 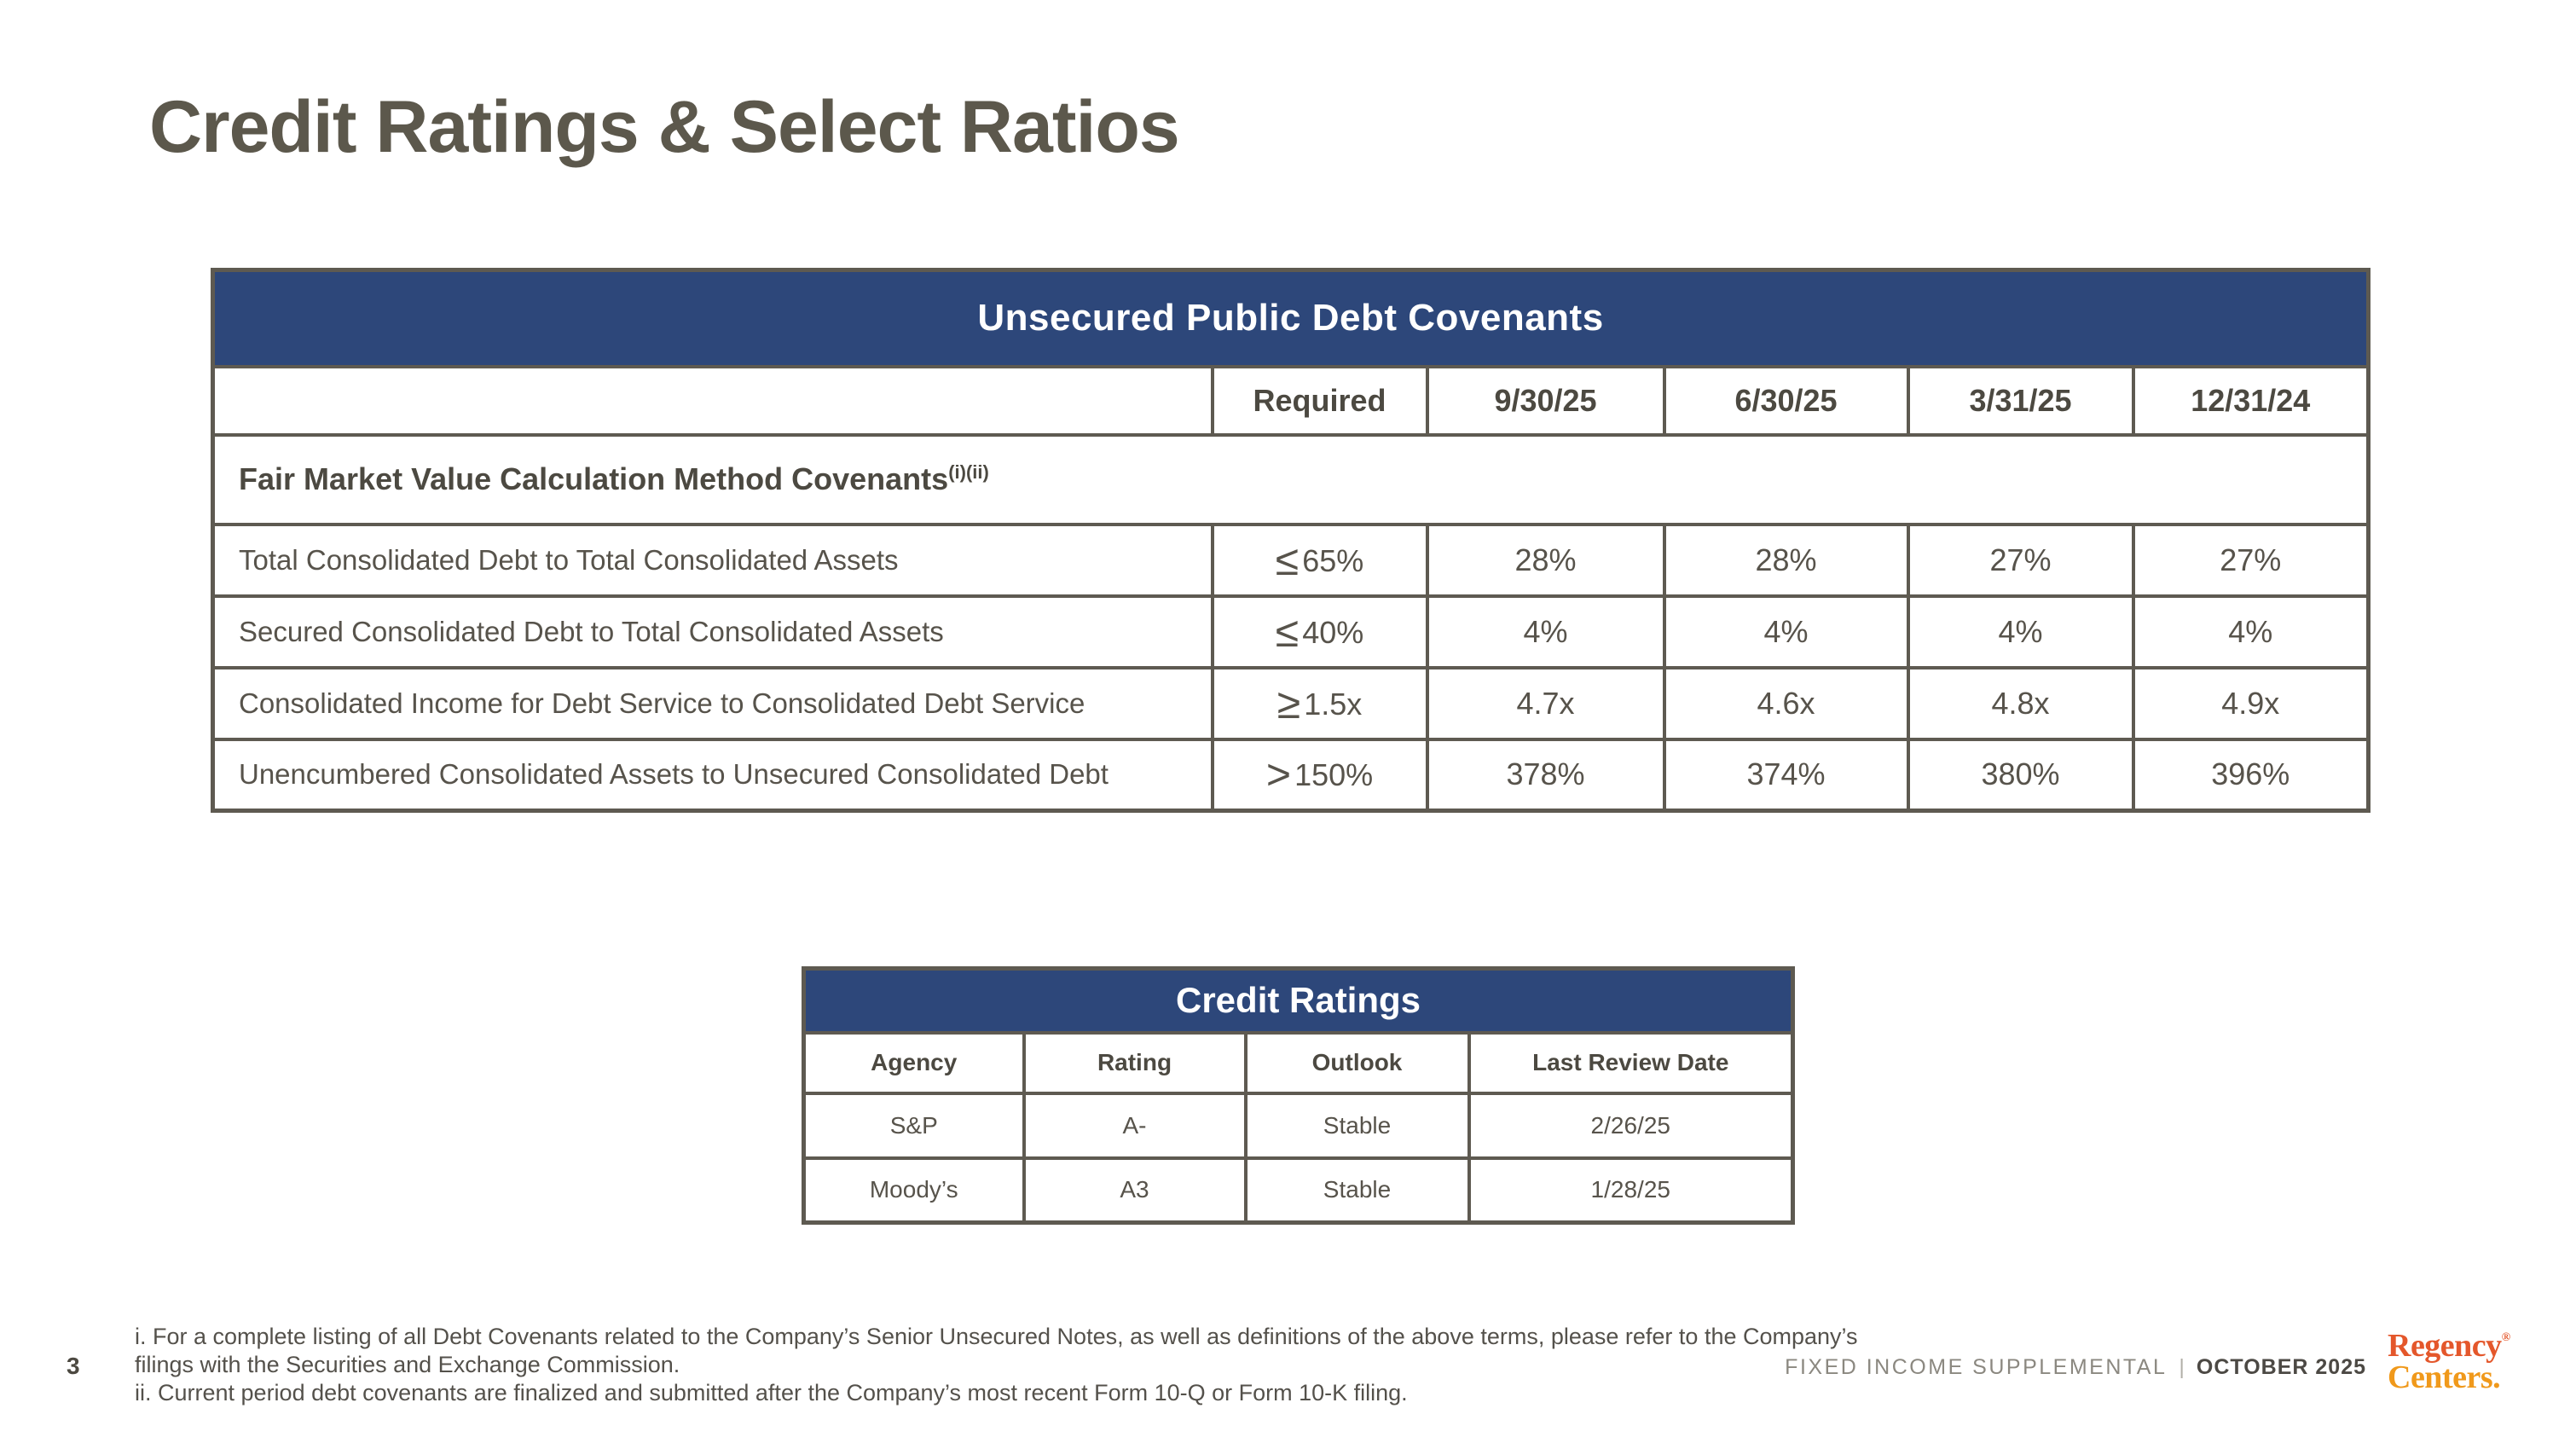 What do you see at coordinates (1333, 632) in the screenshot?
I see `required-number: 40%` at bounding box center [1333, 632].